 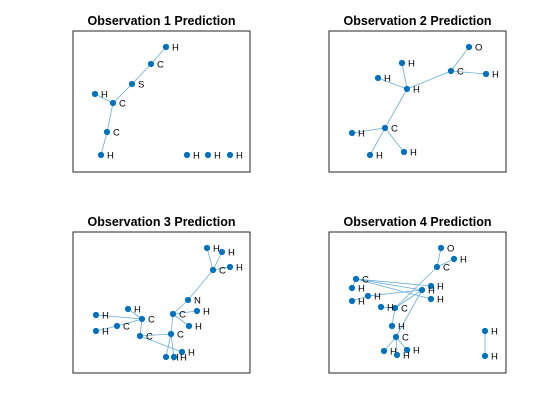 What do you see at coordinates (162, 222) in the screenshot?
I see `panel-title: Observation 3 Prediction` at bounding box center [162, 222].